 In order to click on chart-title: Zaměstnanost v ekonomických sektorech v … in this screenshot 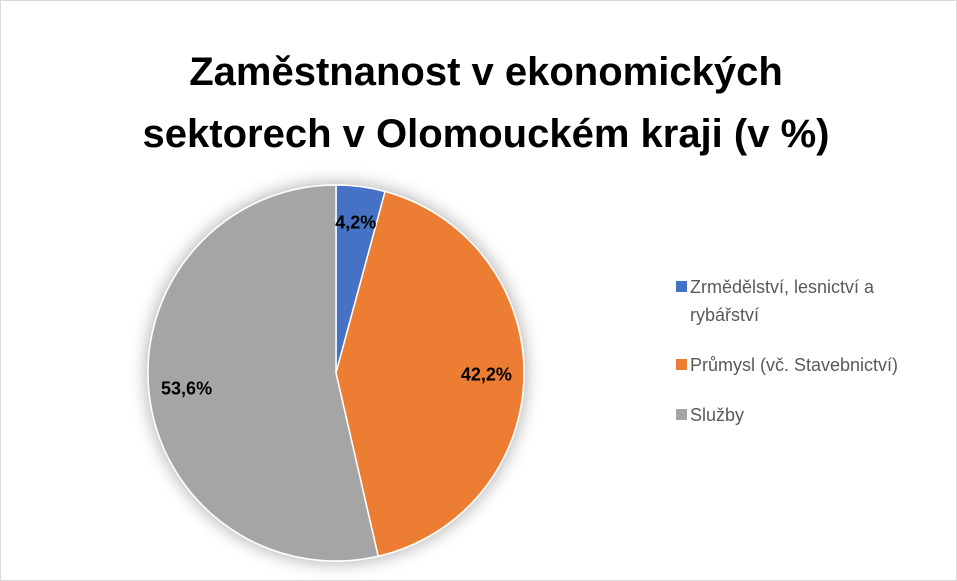, I will do `click(486, 103)`.